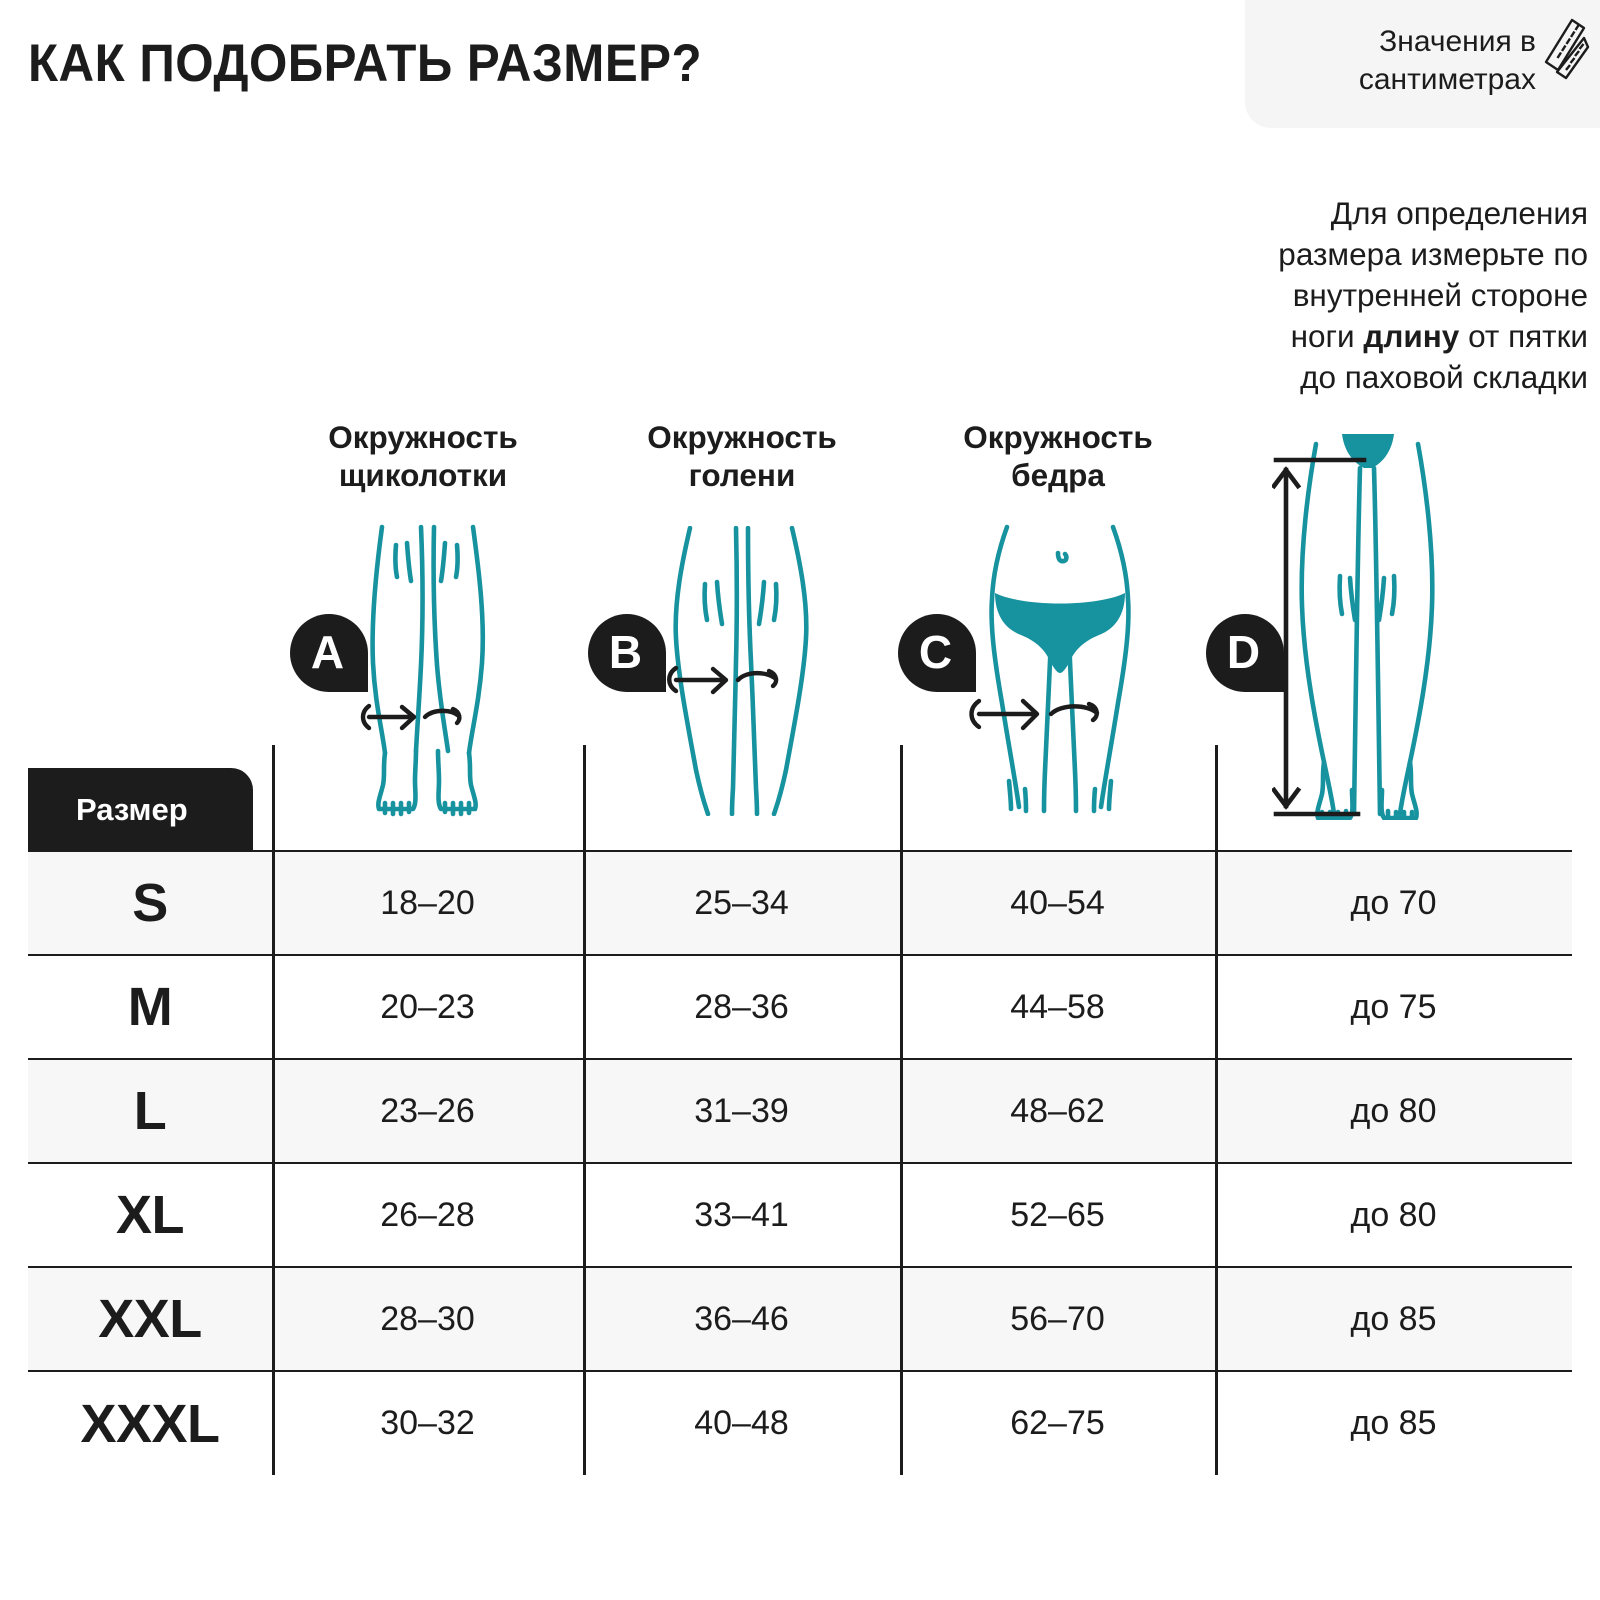 The height and width of the screenshot is (1600, 1600). I want to click on cell-size: L, so click(150, 1110).